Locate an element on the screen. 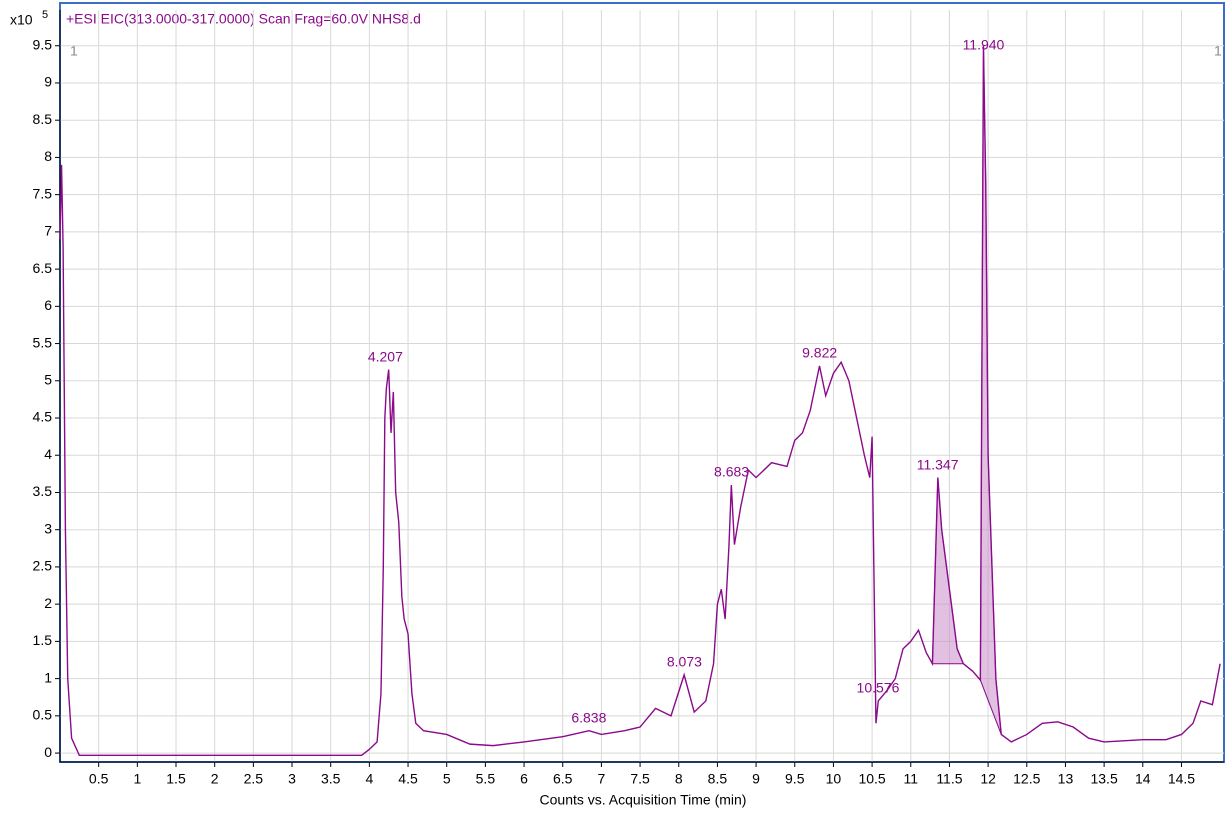 Image resolution: width=1227 pixels, height=813 pixels. x-tick-label: 4.5 is located at coordinates (408, 779).